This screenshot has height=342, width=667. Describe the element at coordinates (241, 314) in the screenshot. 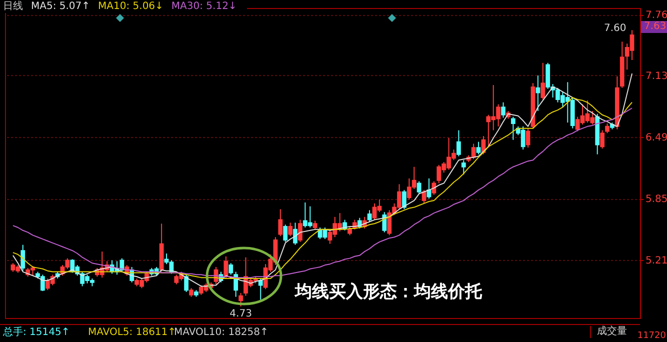

I see `annotation: 4.73` at that location.